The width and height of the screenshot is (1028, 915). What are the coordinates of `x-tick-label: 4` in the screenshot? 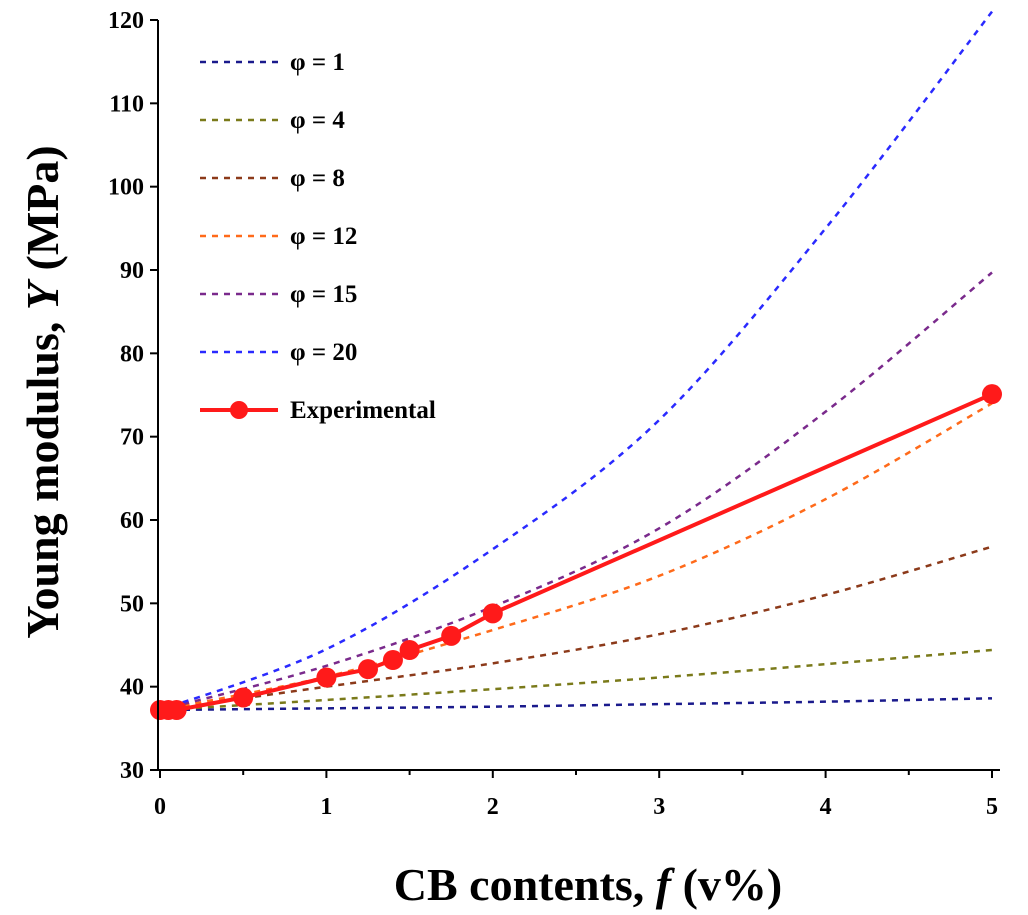 It's located at (826, 807).